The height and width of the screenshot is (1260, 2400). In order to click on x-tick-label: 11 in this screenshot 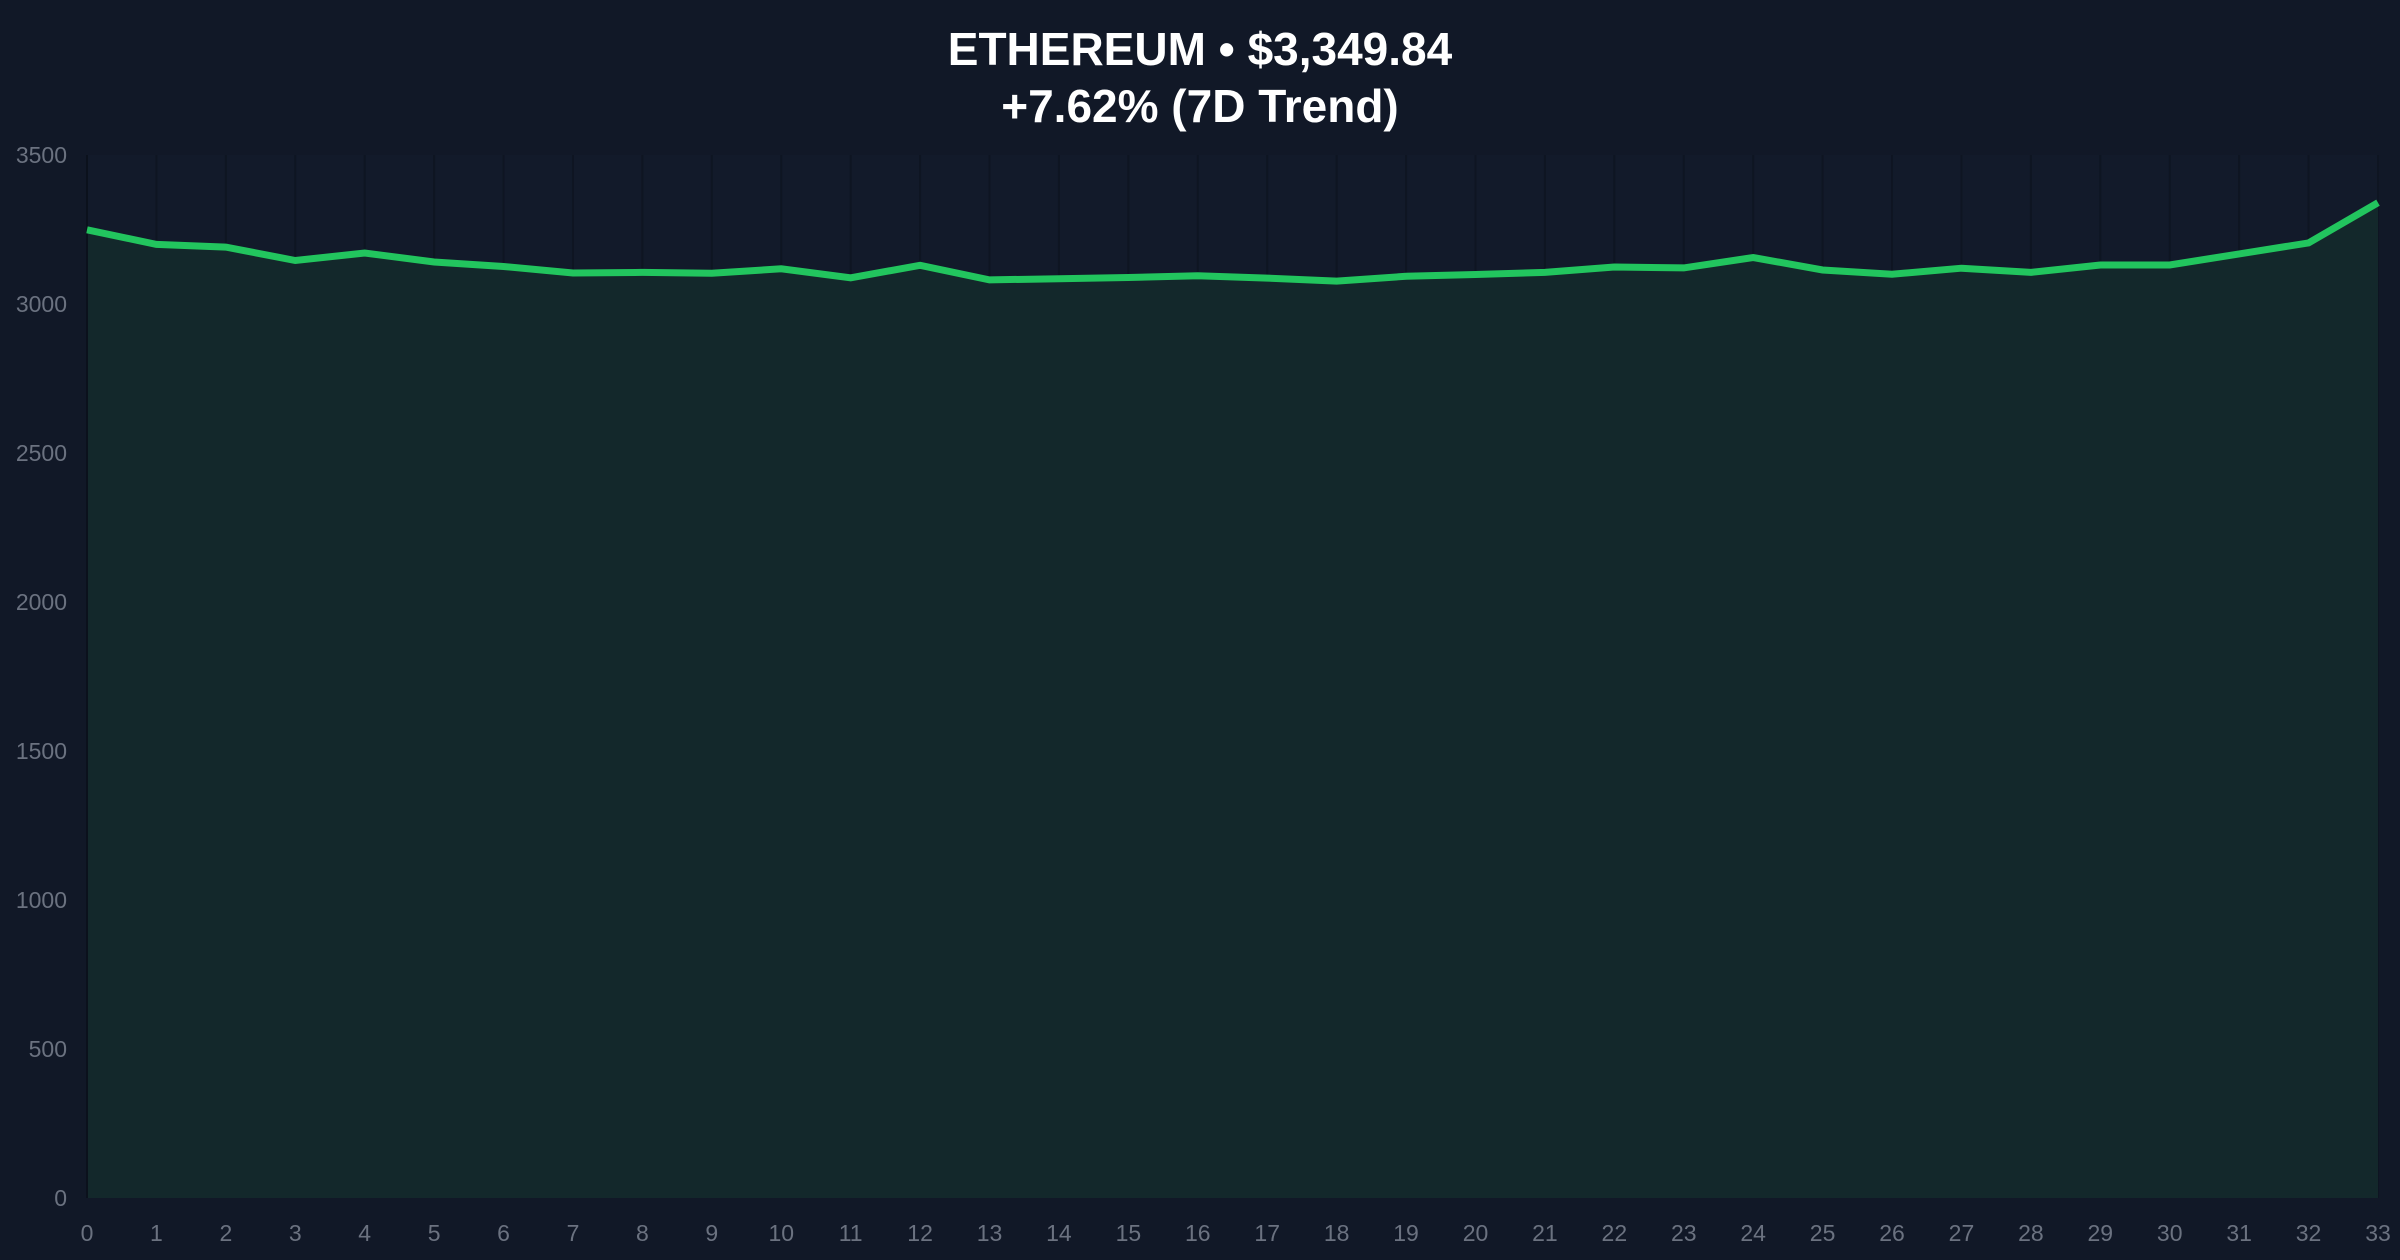, I will do `click(851, 1233)`.